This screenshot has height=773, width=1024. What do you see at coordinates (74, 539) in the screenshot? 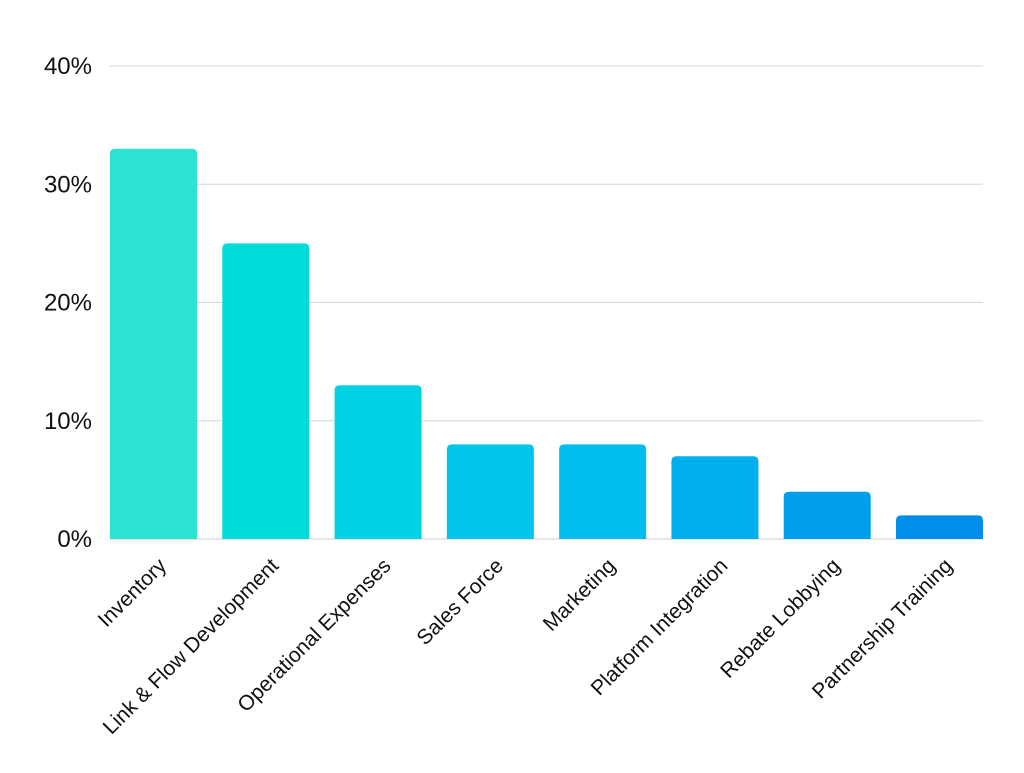
I see `y-tick-label: 0%` at bounding box center [74, 539].